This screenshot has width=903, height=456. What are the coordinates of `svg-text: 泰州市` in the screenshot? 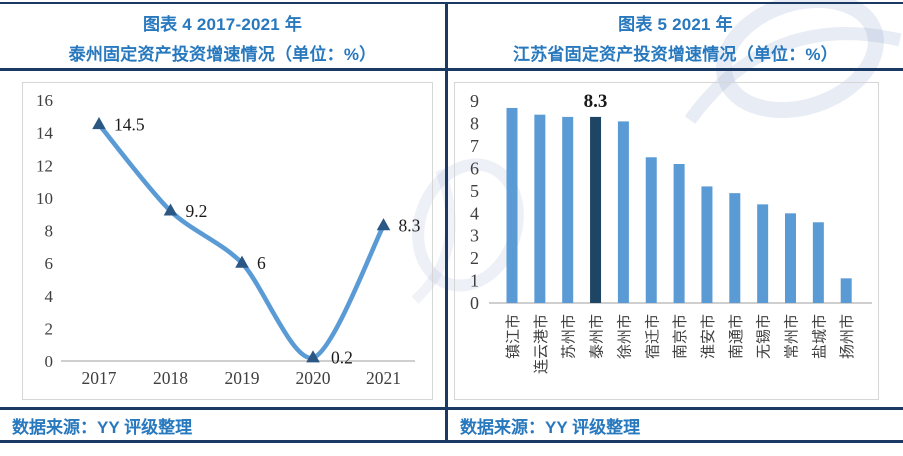 It's located at (597, 336).